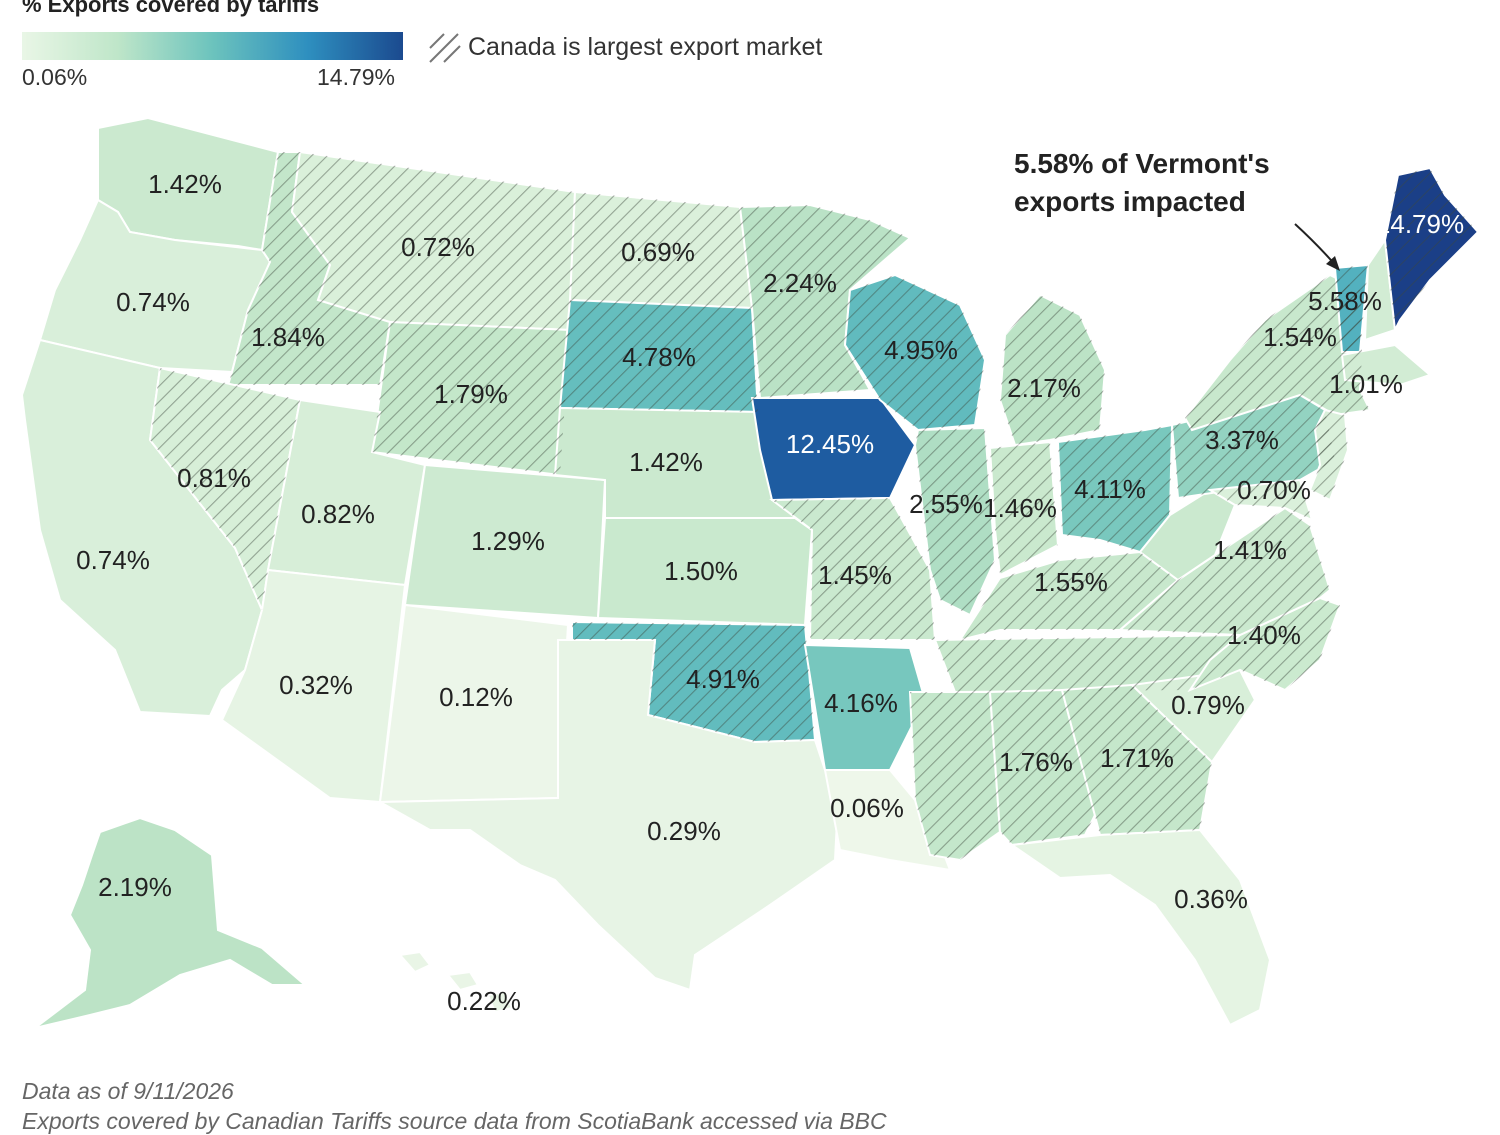 Image resolution: width=1500 pixels, height=1135 pixels. Describe the element at coordinates (1208, 705) in the screenshot. I see `state-label-sc: 0.79%` at that location.